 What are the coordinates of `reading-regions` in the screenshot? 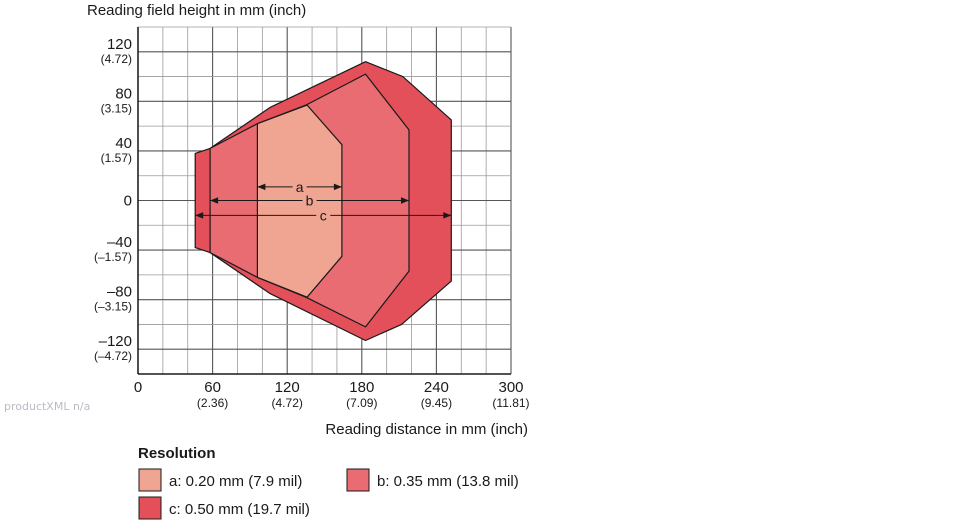 It's located at (323, 201).